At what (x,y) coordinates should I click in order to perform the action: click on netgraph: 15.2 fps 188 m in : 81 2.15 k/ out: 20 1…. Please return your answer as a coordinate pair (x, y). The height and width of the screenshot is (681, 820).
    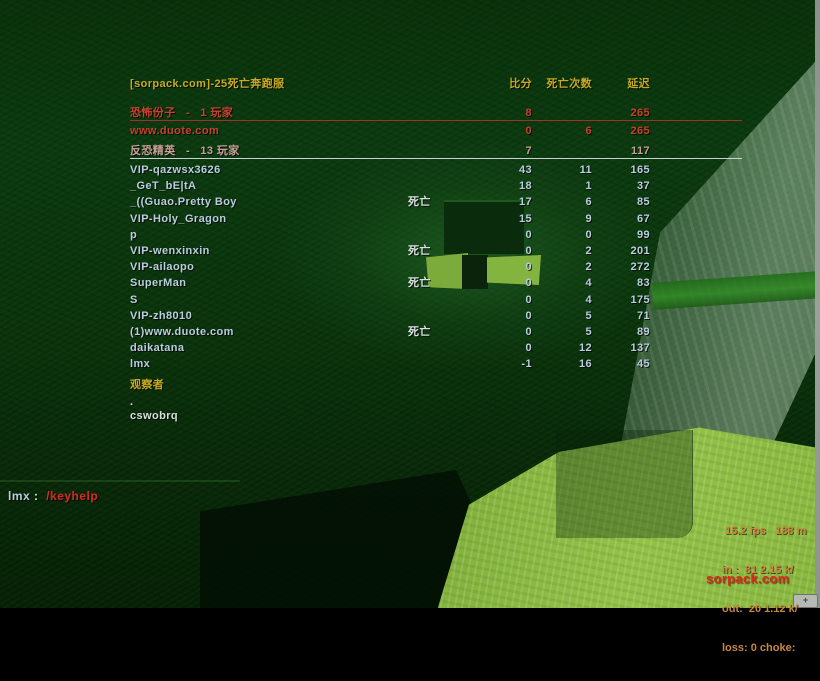
    Looking at the image, I should click on (771, 590).